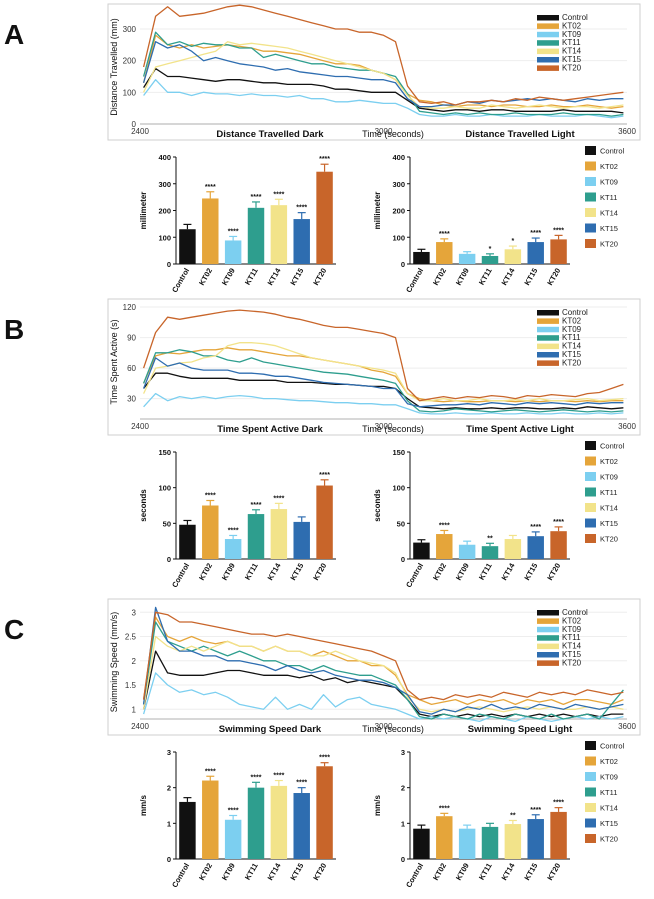 The width and height of the screenshot is (654, 899). What do you see at coordinates (324, 217) in the screenshot?
I see `bar-kt20` at bounding box center [324, 217].